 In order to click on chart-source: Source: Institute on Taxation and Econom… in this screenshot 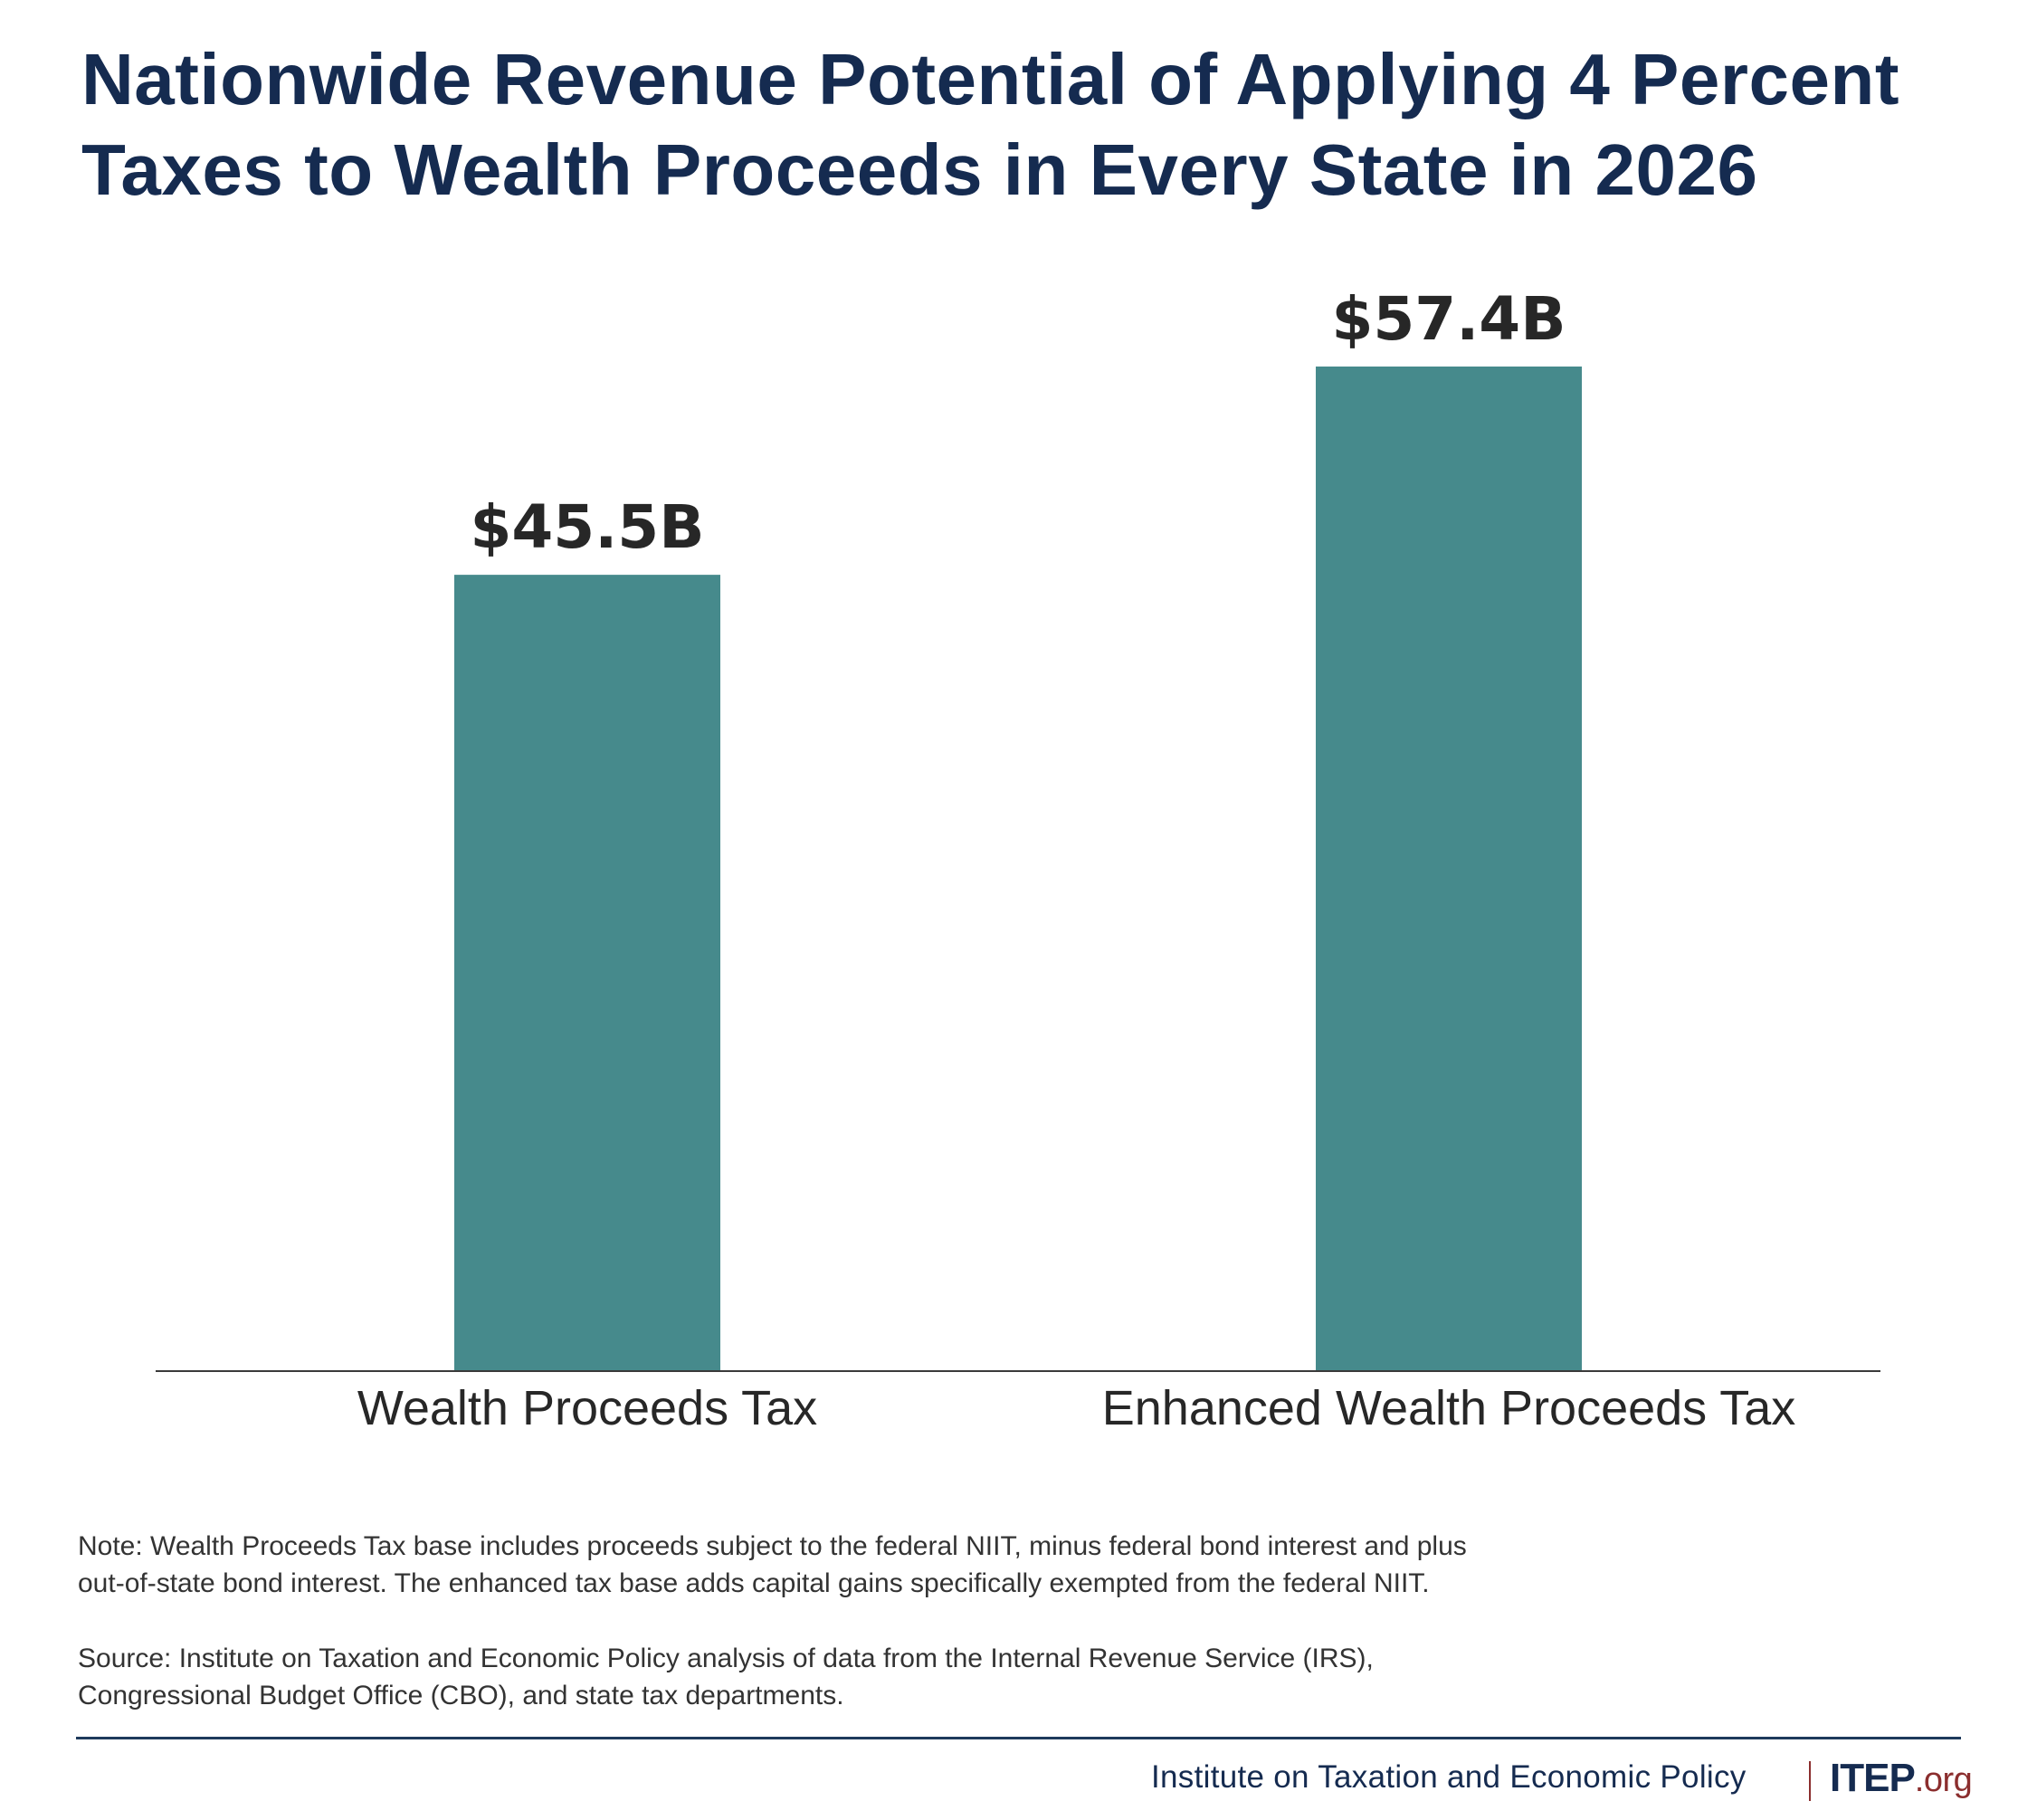, I will do `click(1028, 1677)`.